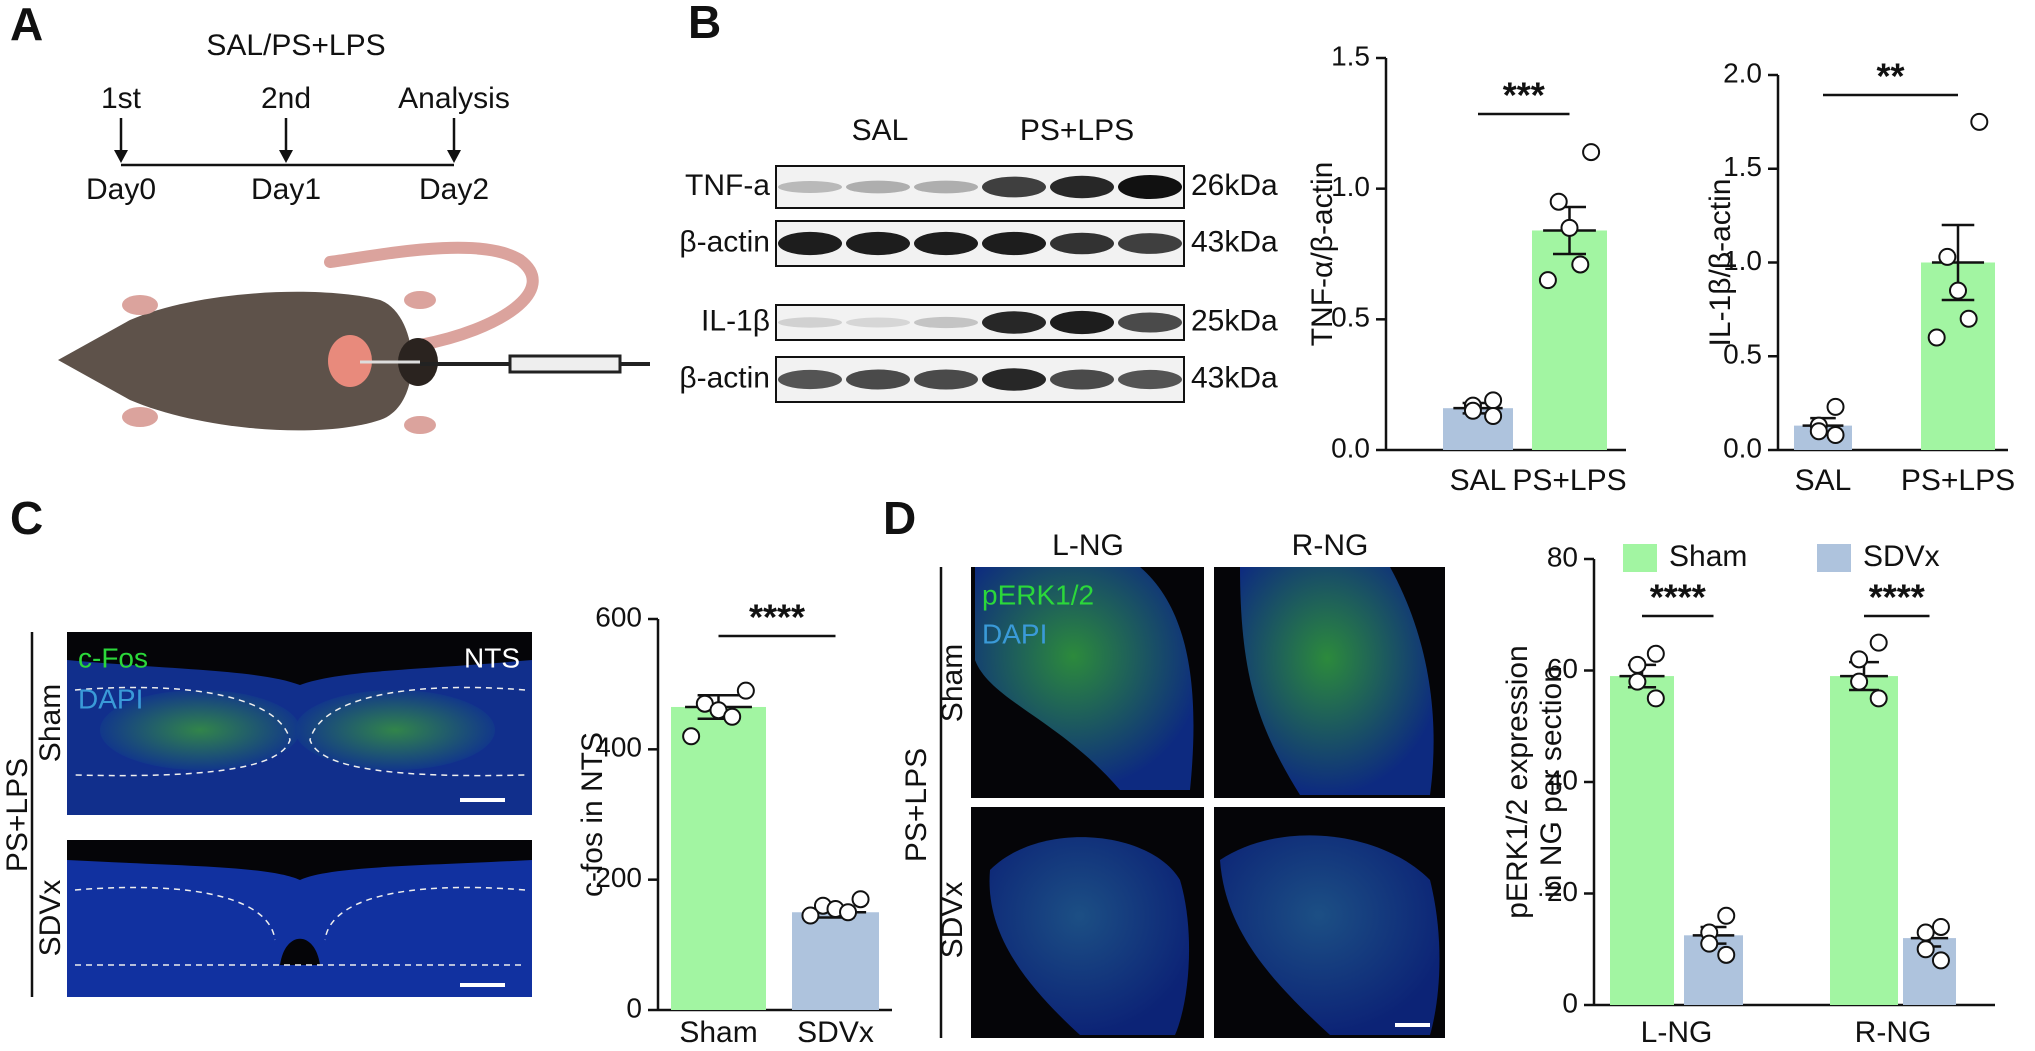 Image resolution: width=2035 pixels, height=1051 pixels. I want to click on y-tick-label: 60, so click(1562, 668).